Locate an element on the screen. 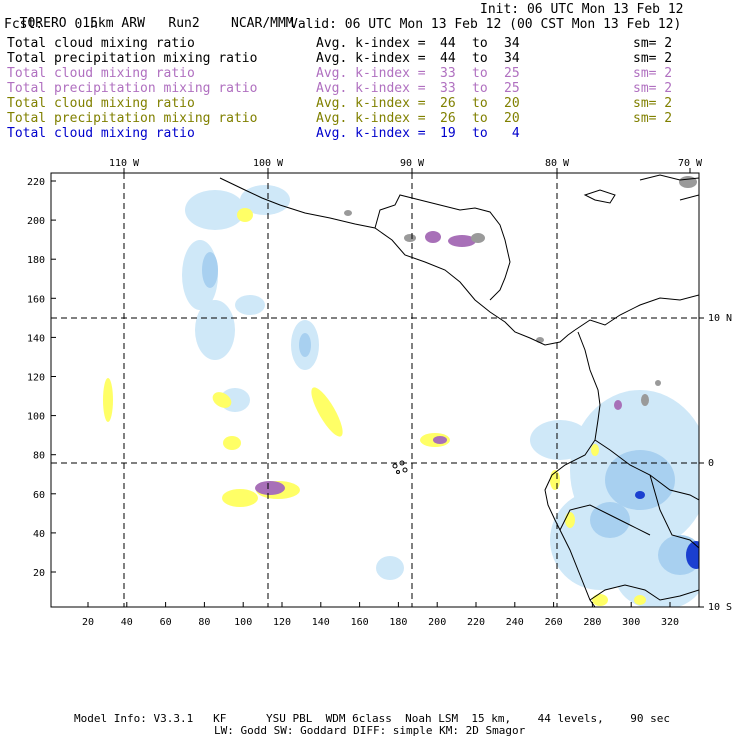 This screenshot has height=740, width=740. resolution: 15km ARW is located at coordinates (113, 23).